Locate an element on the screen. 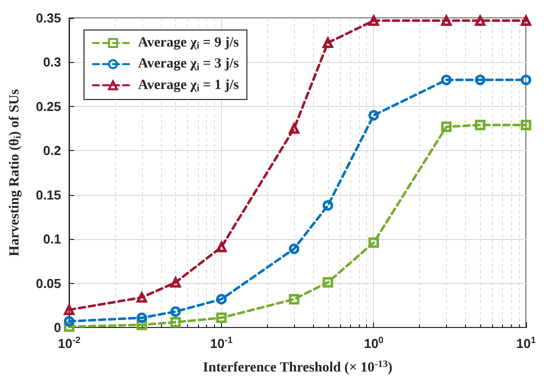  y-tick-label: 0.05 is located at coordinates (49, 283).